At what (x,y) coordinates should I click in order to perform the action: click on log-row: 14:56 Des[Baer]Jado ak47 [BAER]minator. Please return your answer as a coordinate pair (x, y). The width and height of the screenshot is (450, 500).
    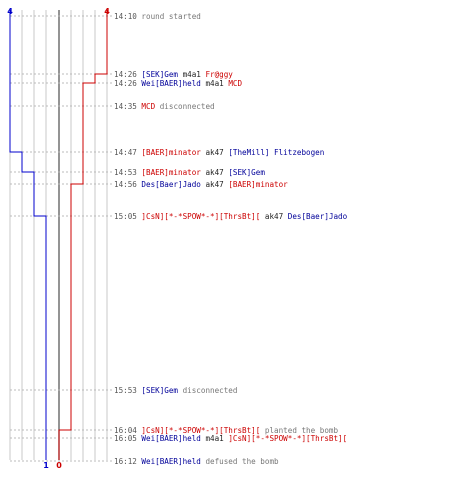
    Looking at the image, I should click on (201, 184).